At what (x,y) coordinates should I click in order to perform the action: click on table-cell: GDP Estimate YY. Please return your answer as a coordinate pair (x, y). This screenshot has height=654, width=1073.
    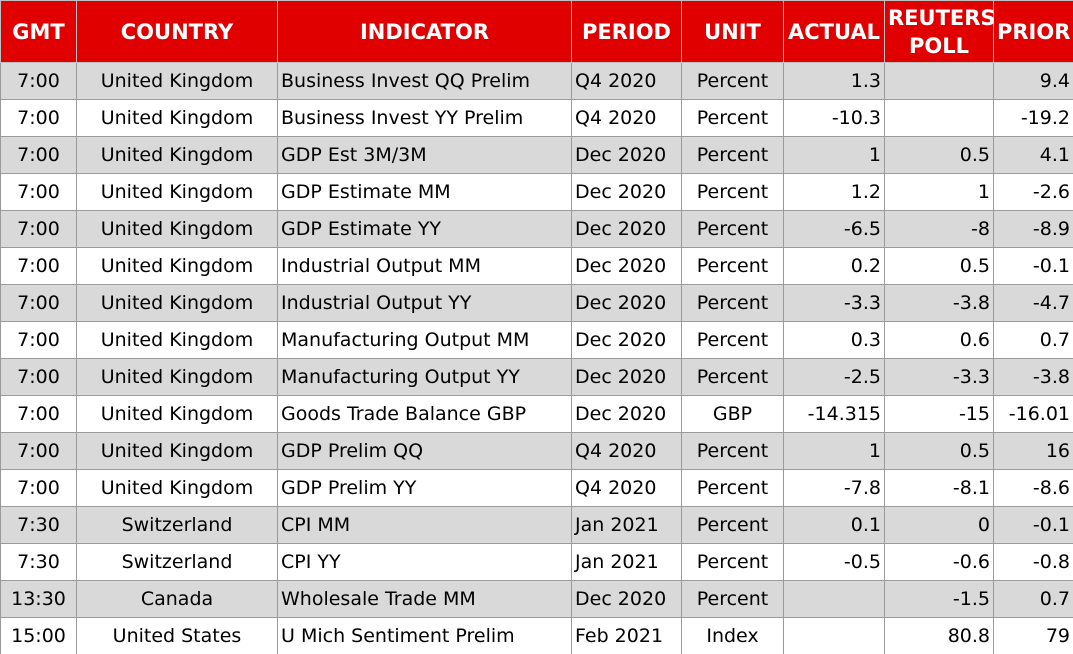
    Looking at the image, I should click on (424, 229).